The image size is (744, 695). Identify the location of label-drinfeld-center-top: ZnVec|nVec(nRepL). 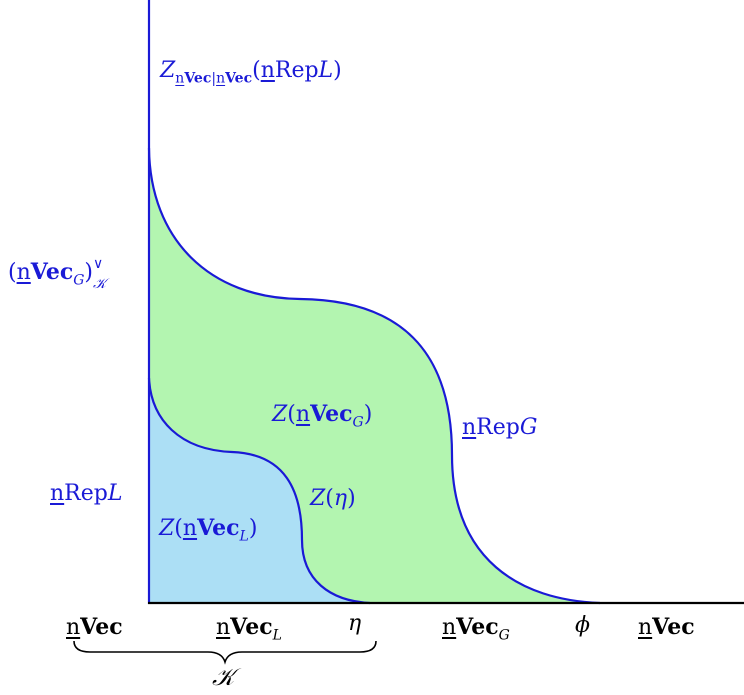
(251, 72).